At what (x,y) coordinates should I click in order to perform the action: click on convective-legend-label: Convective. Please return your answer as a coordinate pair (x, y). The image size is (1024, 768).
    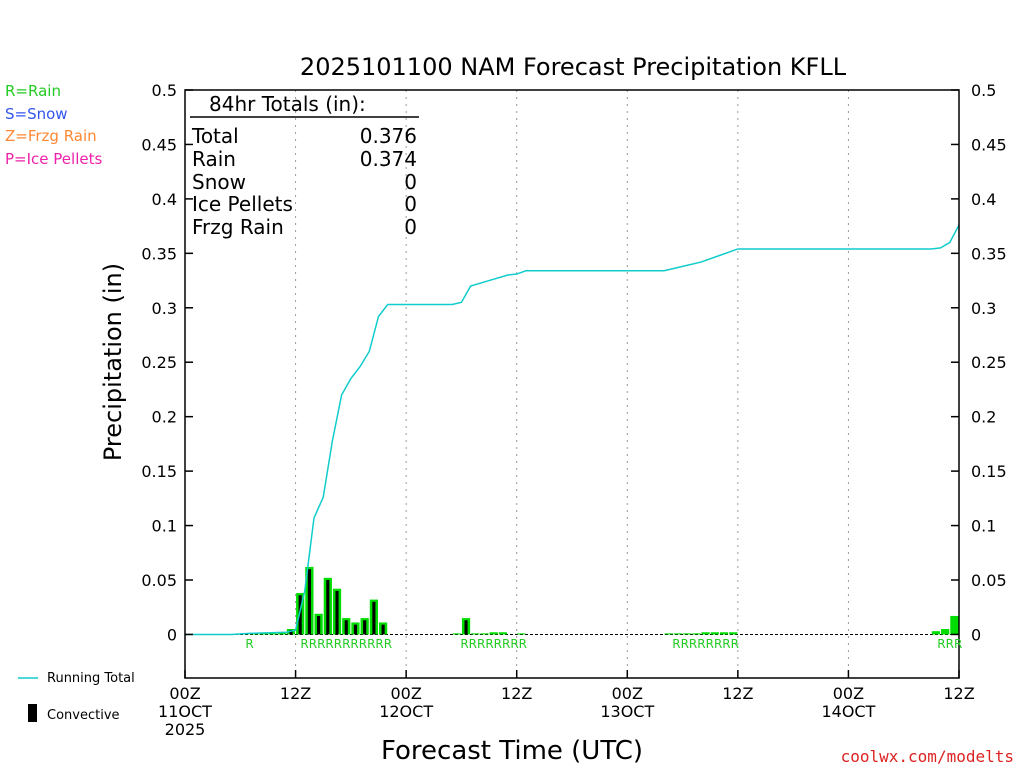
    Looking at the image, I should click on (83, 715).